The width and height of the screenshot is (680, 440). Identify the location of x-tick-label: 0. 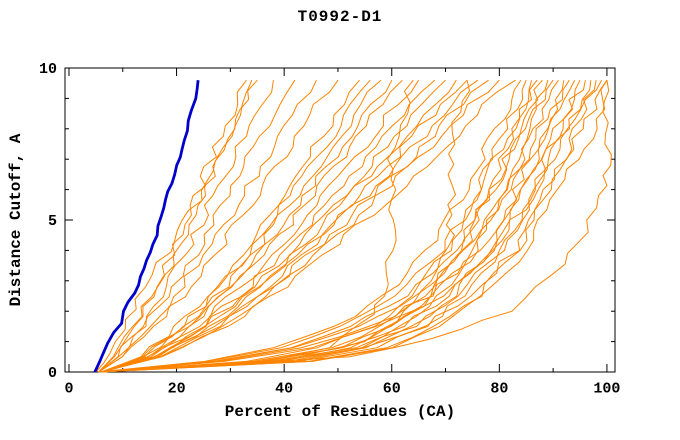
(68, 389).